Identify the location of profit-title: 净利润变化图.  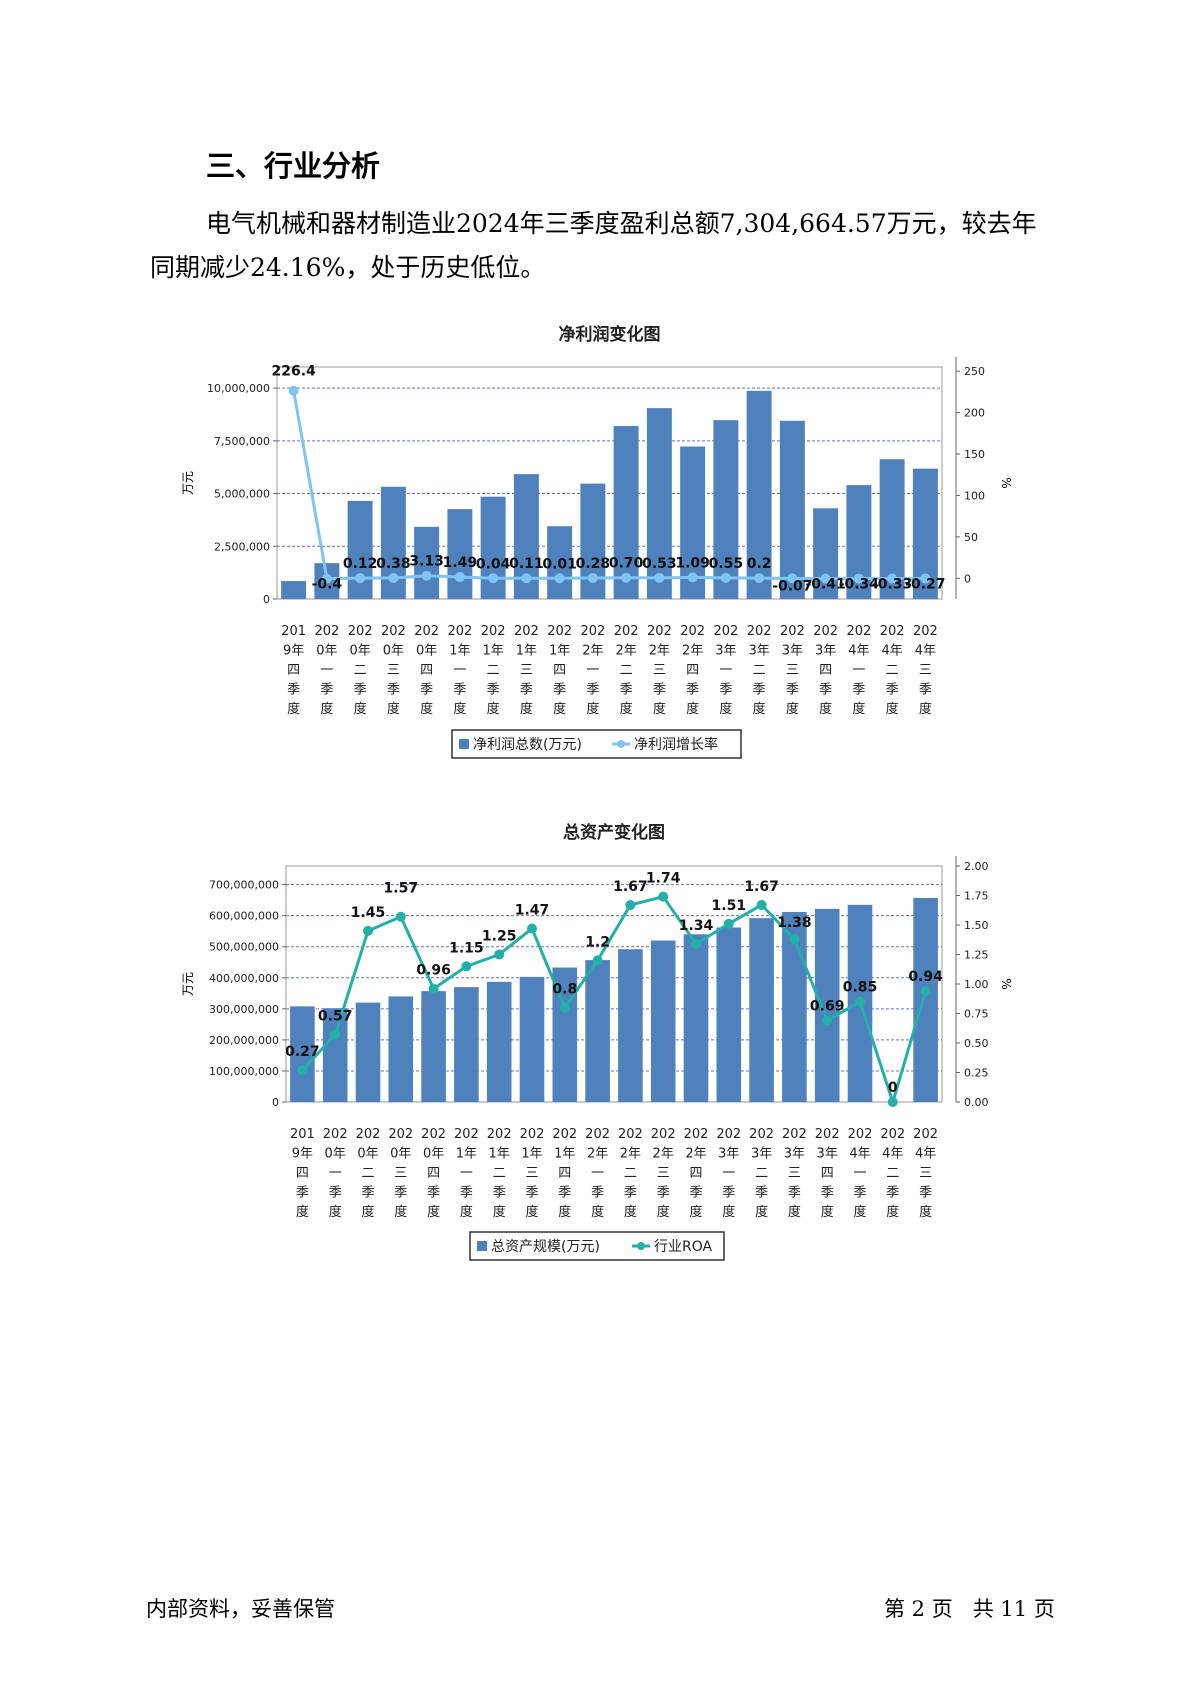
(610, 334).